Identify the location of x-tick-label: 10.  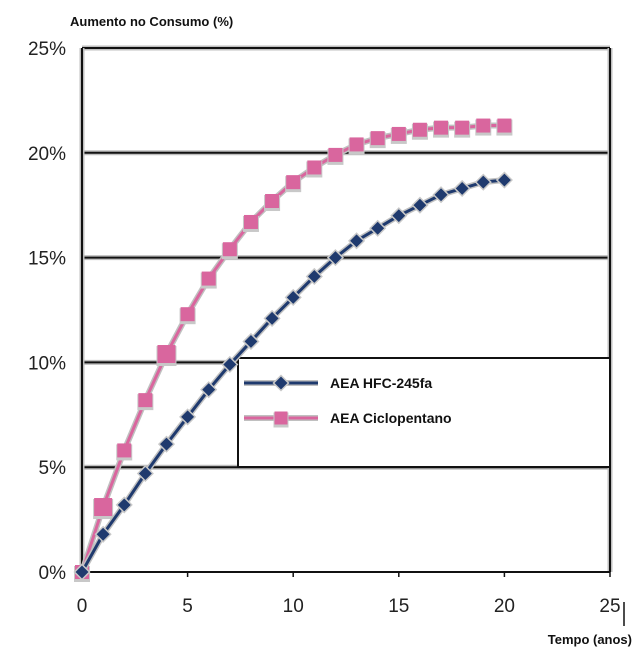
(293, 606).